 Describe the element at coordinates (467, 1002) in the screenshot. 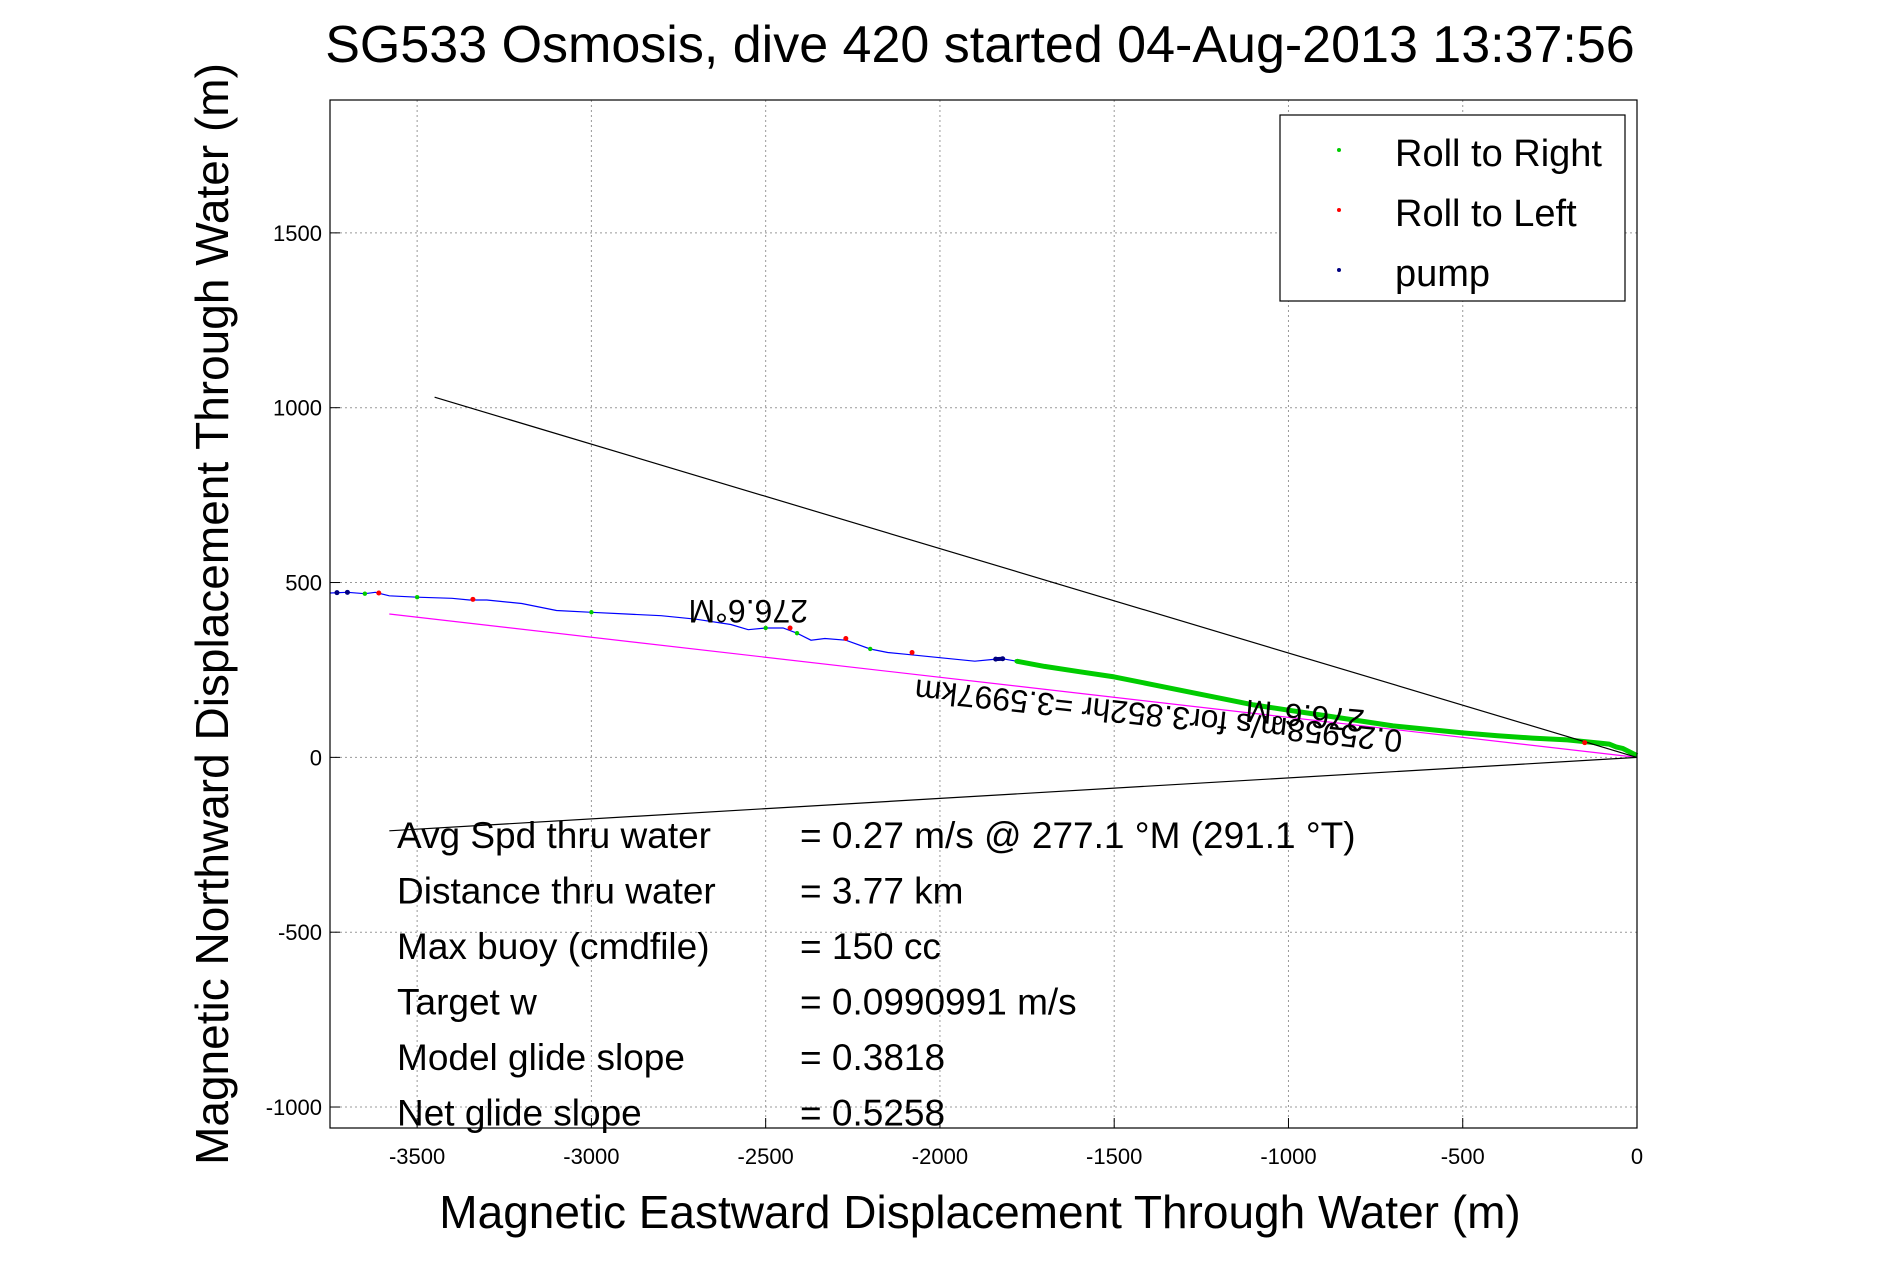

I see `stat-label: Target w` at that location.